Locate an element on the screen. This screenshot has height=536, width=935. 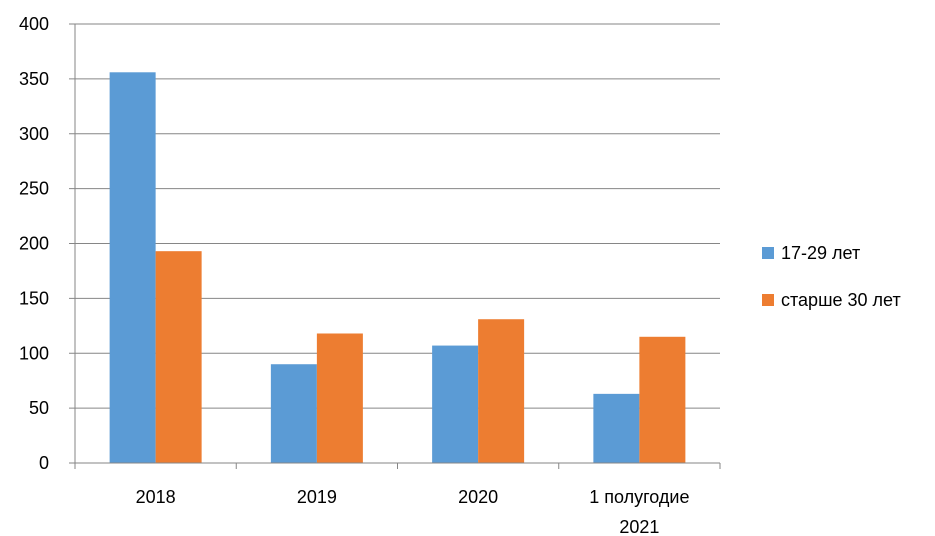
y-tick-label: 200 is located at coordinates (34, 244).